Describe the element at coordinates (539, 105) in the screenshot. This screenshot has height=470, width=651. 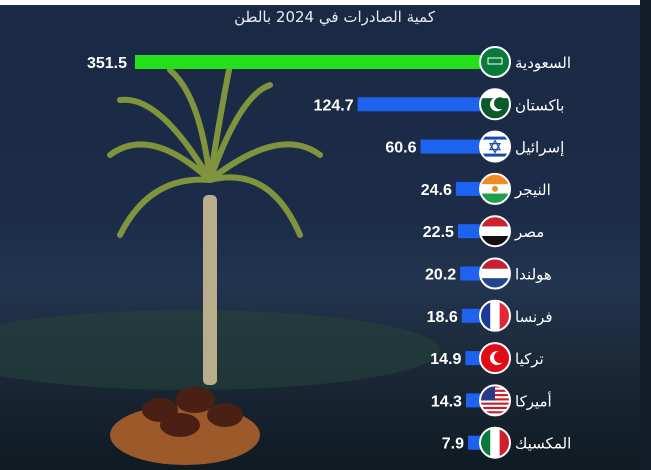
I see `category-label: باكستان` at that location.